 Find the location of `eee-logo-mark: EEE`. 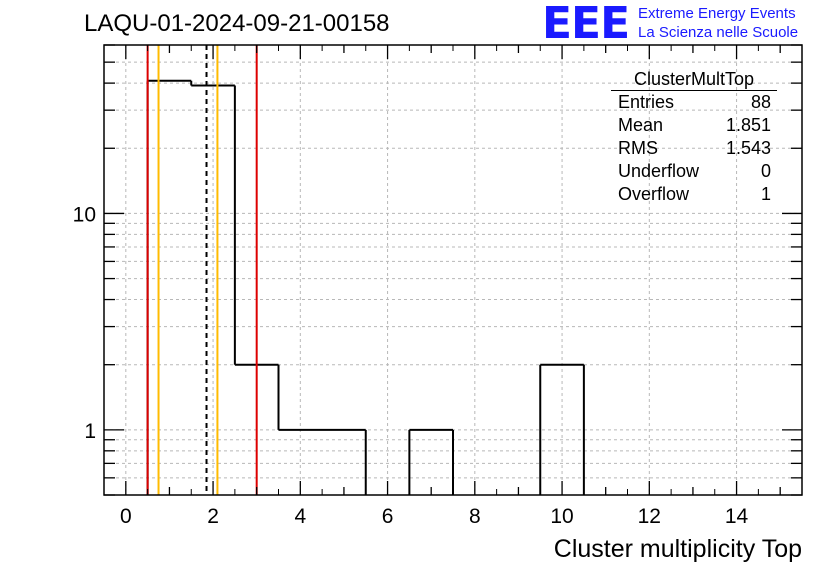

eee-logo-mark: EEE is located at coordinates (586, 24).